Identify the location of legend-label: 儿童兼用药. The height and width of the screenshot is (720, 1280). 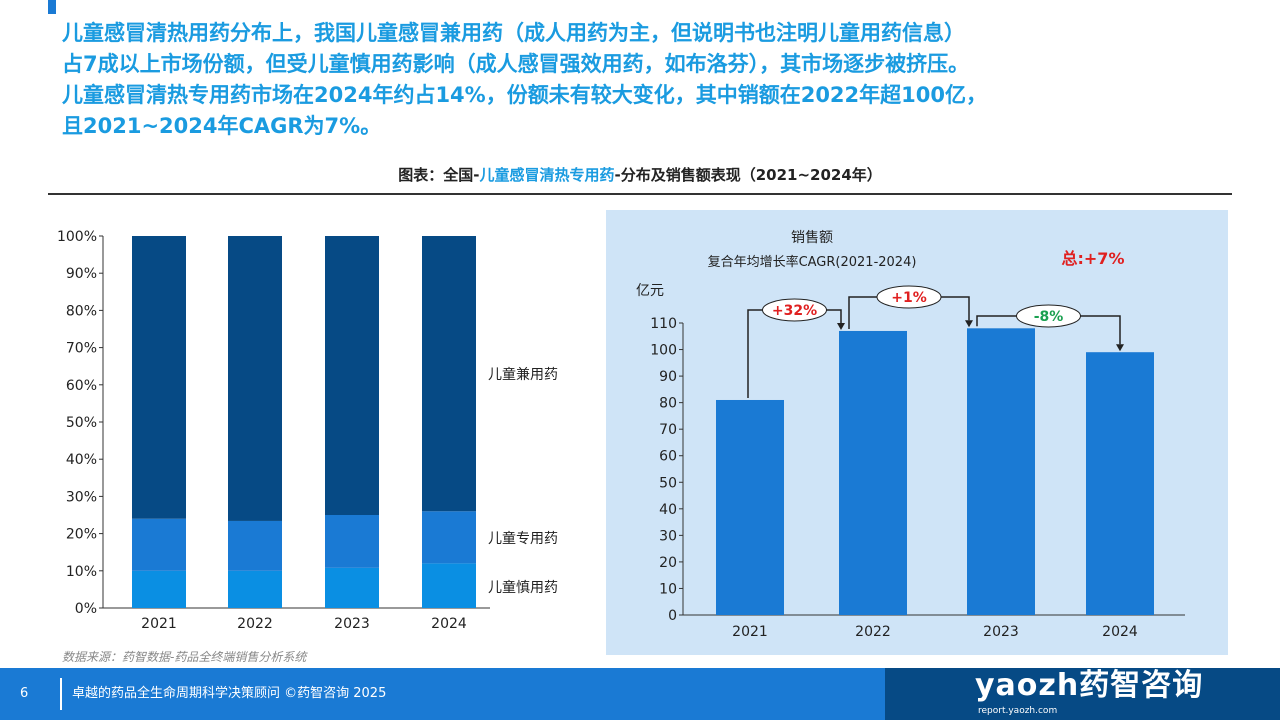
(523, 374).